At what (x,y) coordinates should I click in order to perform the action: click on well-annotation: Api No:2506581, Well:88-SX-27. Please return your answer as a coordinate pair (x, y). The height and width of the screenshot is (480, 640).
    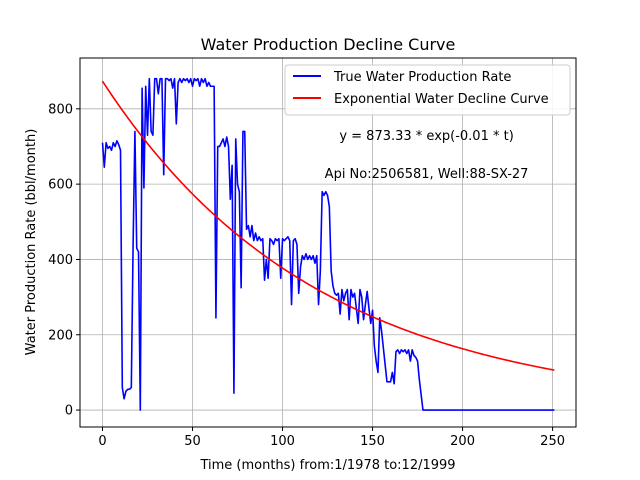
    Looking at the image, I should click on (427, 174).